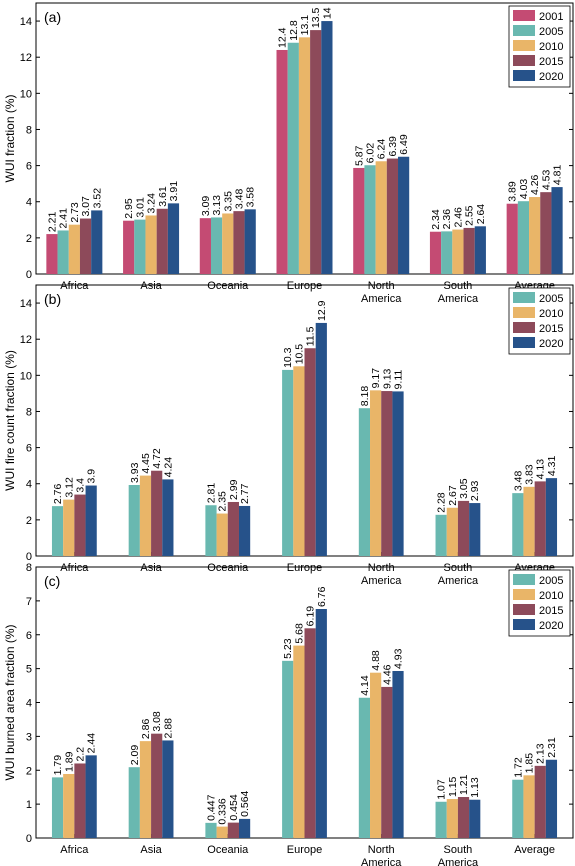 Image resolution: width=575 pixels, height=866 pixels. I want to click on data-label: 1.72, so click(518, 767).